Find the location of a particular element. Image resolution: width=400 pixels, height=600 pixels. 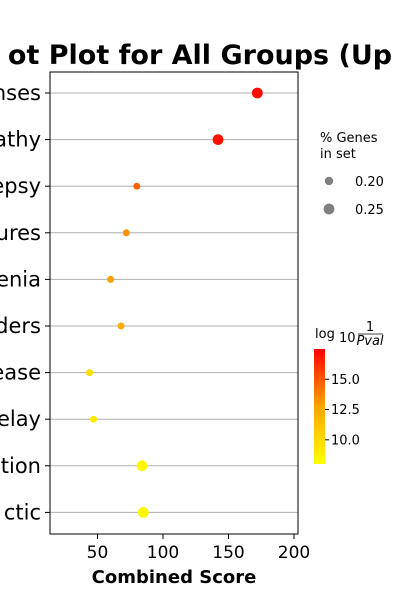

x-tick-label: 50 is located at coordinates (98, 553).